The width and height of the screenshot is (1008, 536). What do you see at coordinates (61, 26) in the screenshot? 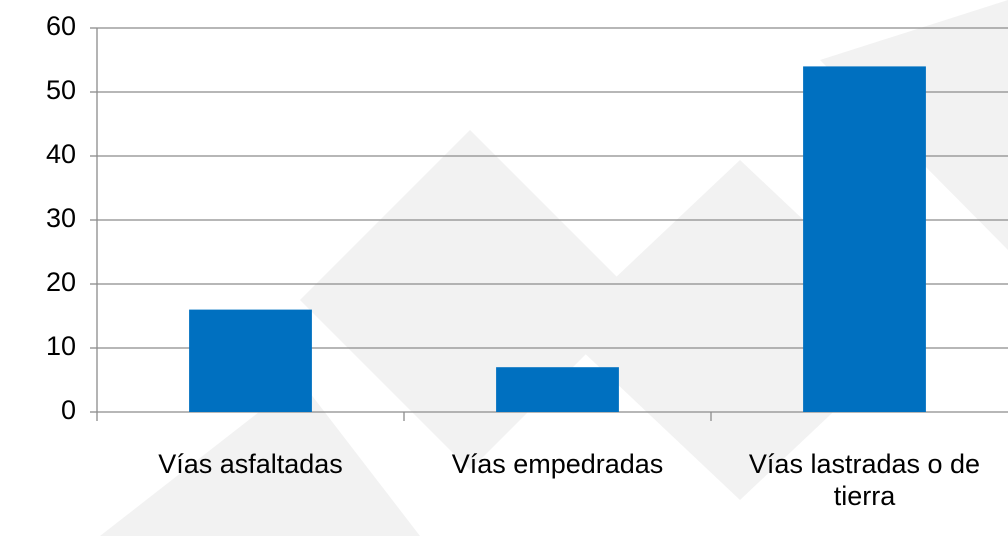
I see `y-tick-label: 60` at bounding box center [61, 26].